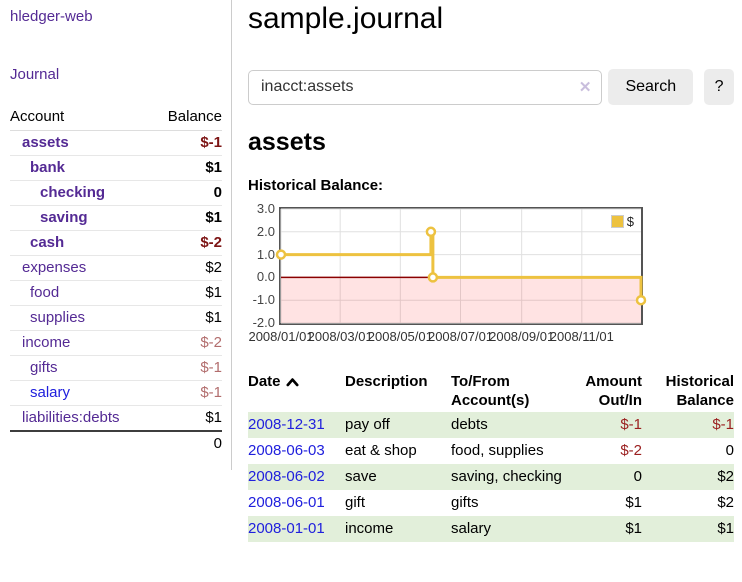  Describe the element at coordinates (116, 168) in the screenshot. I see `account-row: bank $1` at that location.